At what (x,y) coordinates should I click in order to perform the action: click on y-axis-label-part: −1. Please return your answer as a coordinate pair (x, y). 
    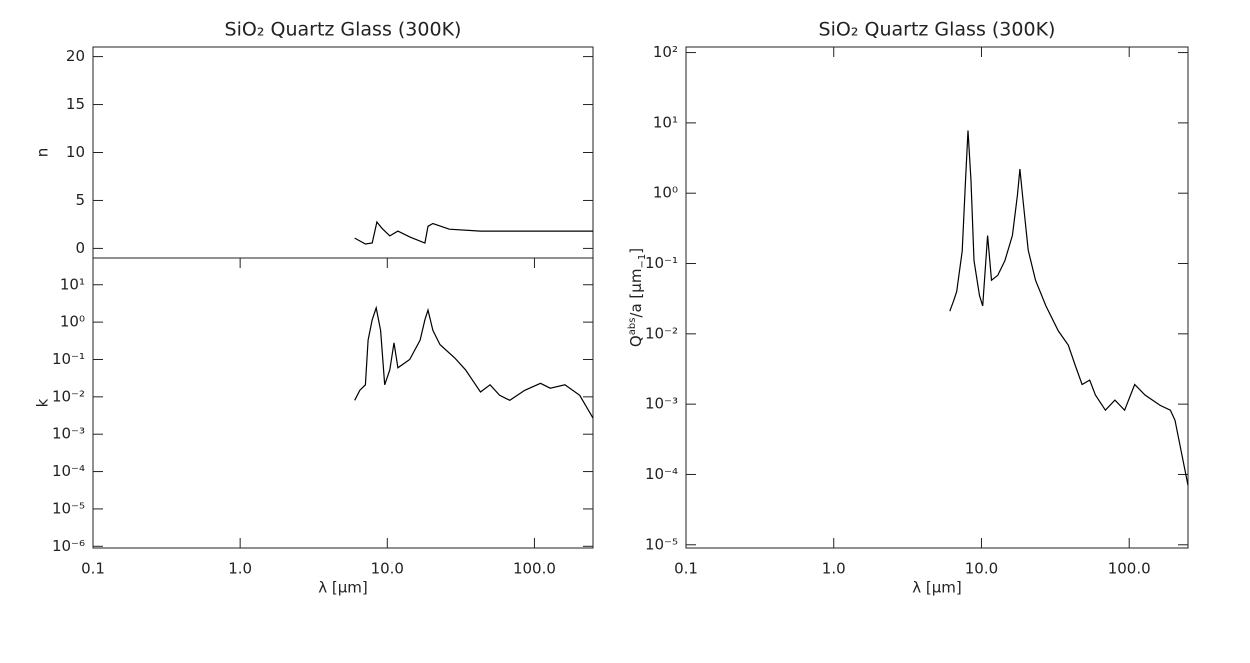
    Looking at the image, I should click on (642, 261).